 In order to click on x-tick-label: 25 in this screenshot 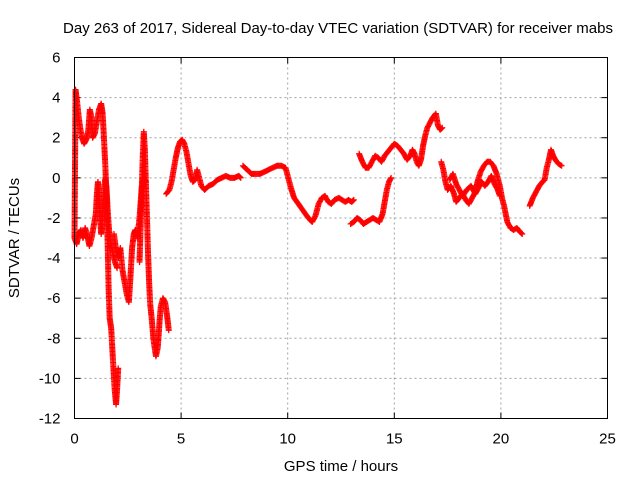, I will do `click(607, 439)`.